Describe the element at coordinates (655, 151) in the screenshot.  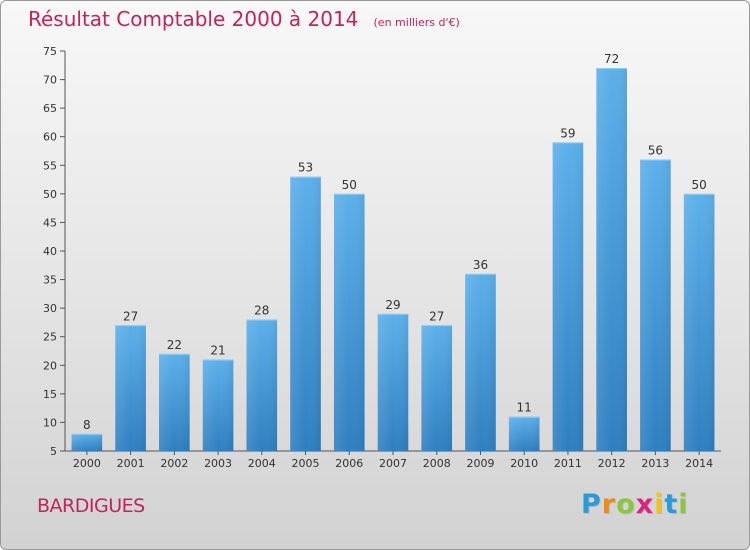
I see `bar-value-label: 56` at that location.